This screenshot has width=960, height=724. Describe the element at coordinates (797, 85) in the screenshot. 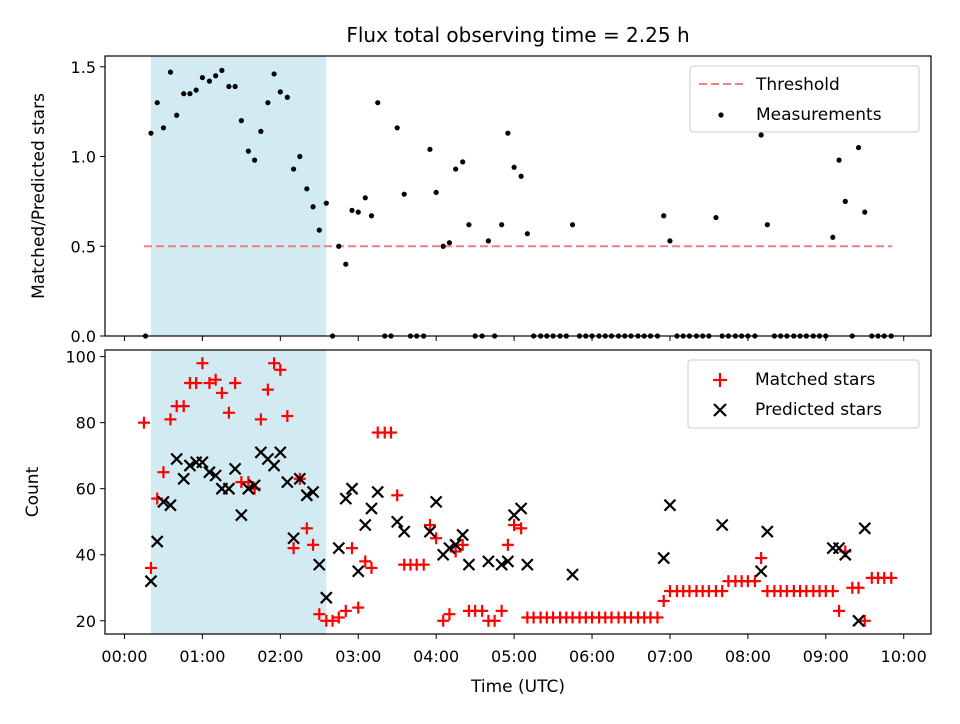

I see `legend-threshold-label: Threshold` at that location.